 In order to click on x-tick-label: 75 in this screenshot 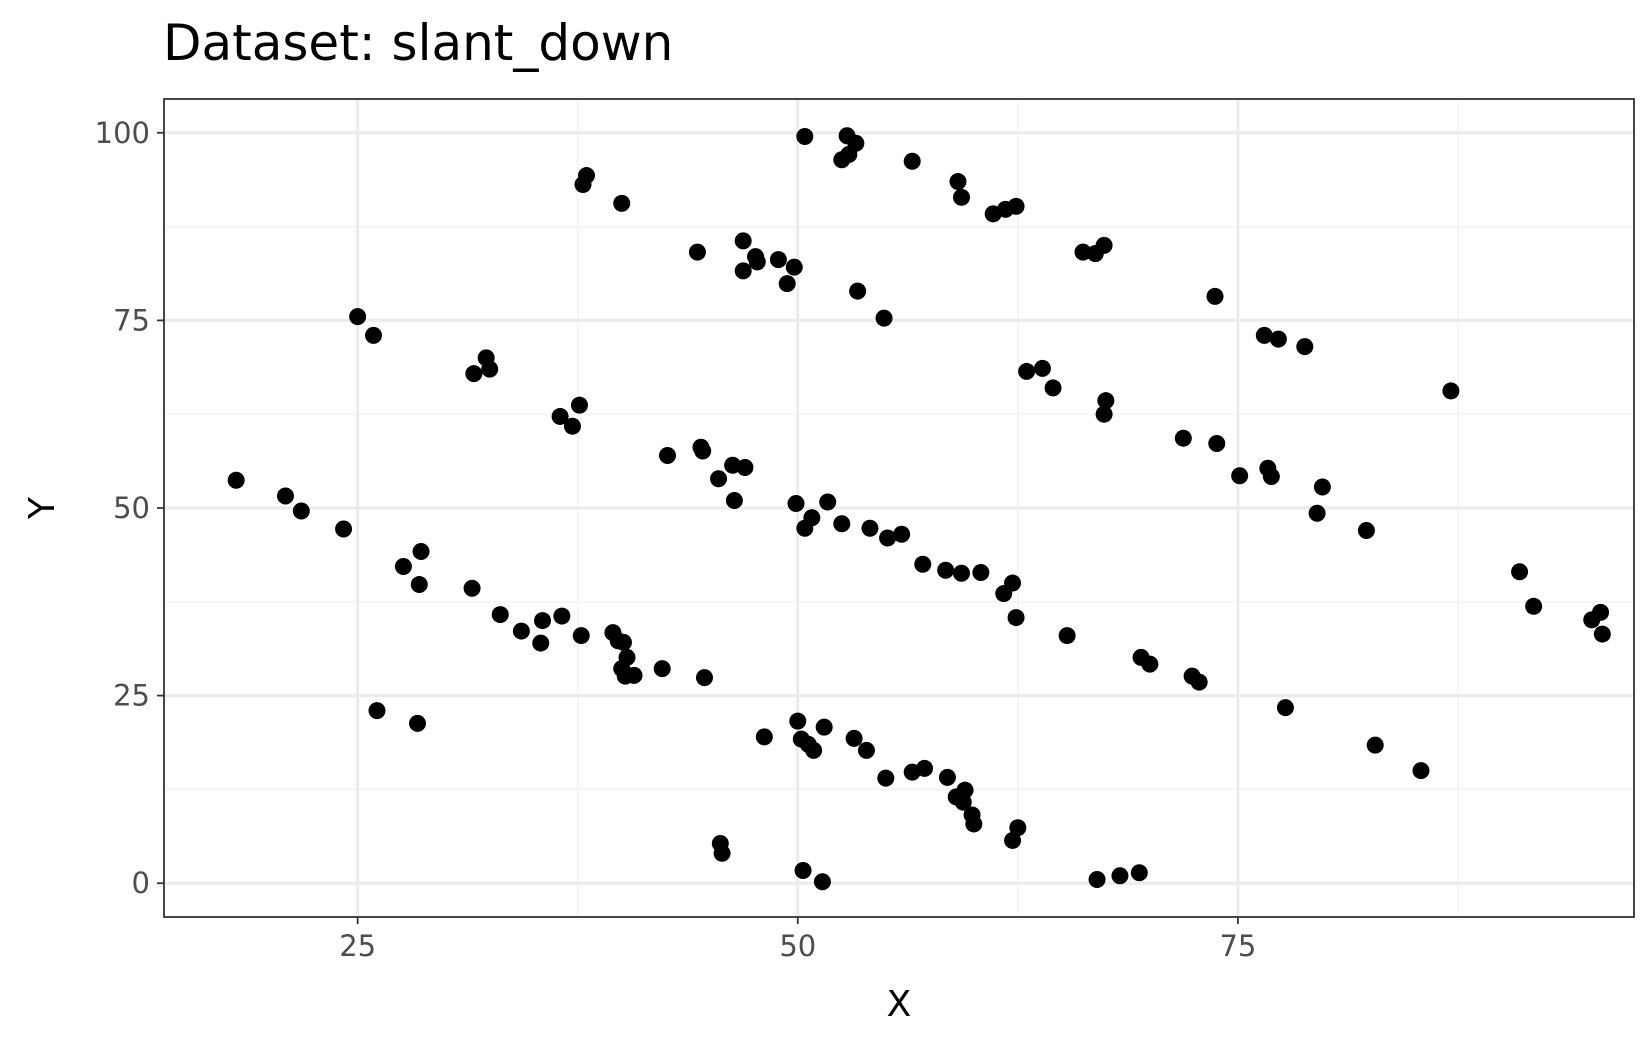, I will do `click(1237, 946)`.